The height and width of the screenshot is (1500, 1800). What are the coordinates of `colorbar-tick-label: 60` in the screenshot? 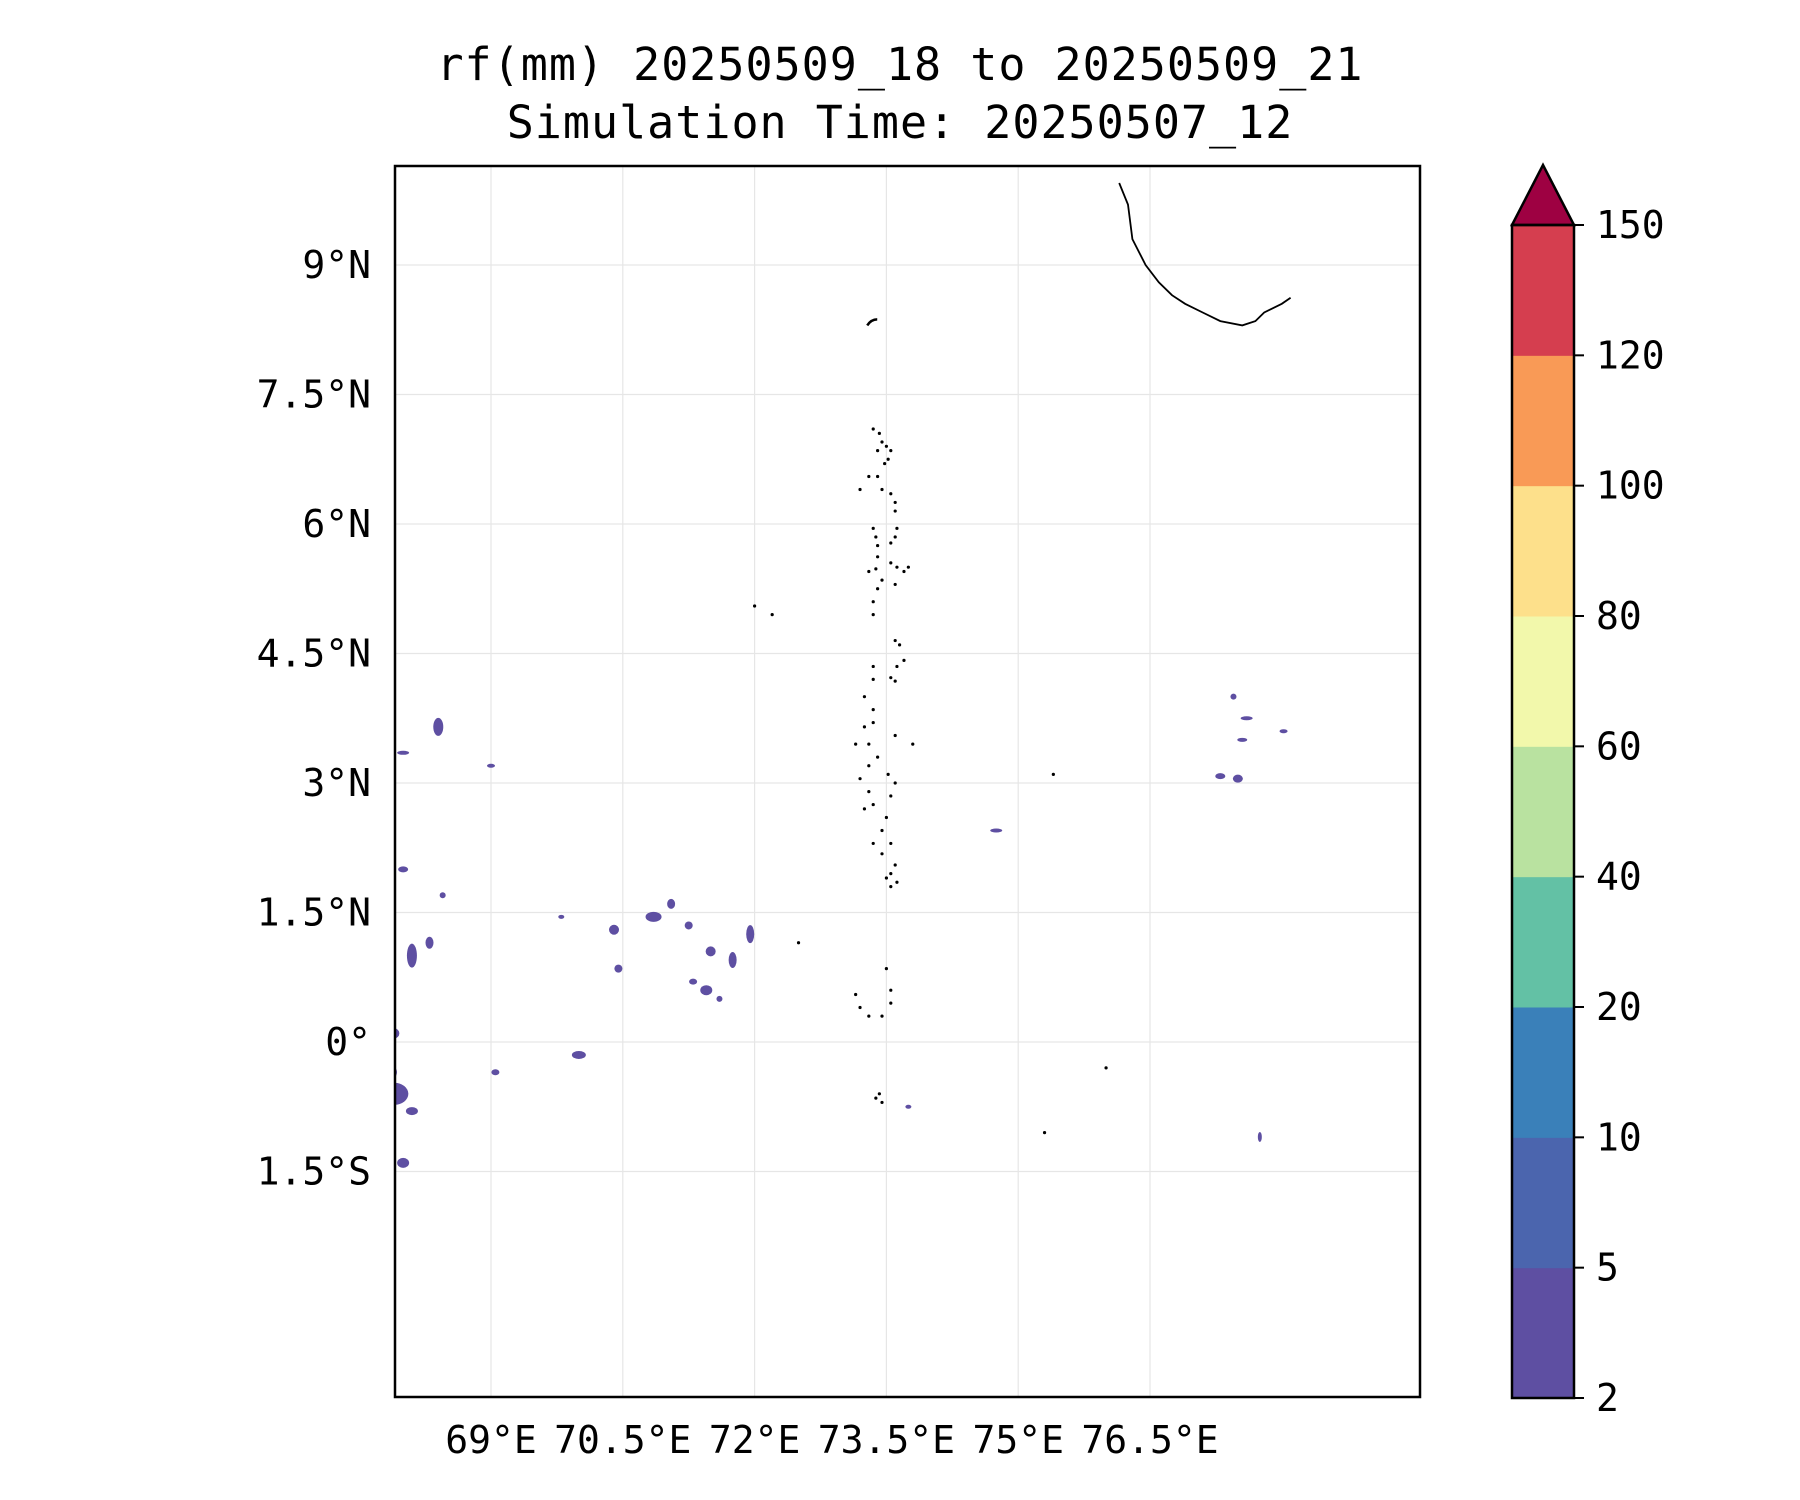 It's located at (1619, 746).